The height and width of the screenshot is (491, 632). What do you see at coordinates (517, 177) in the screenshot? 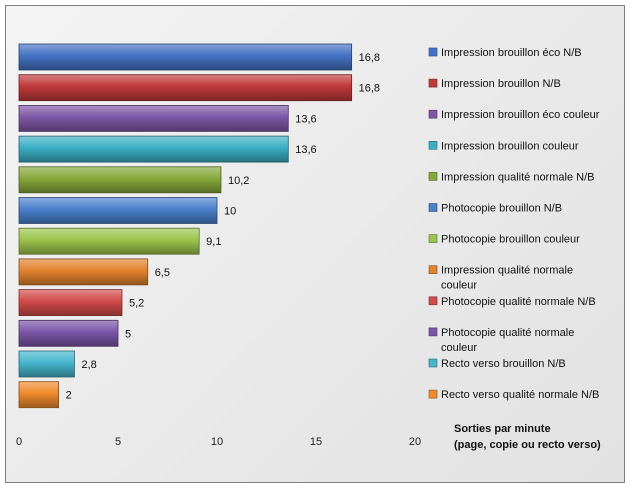
I see `legend-entry-5: Impression qualité normale N/B` at bounding box center [517, 177].